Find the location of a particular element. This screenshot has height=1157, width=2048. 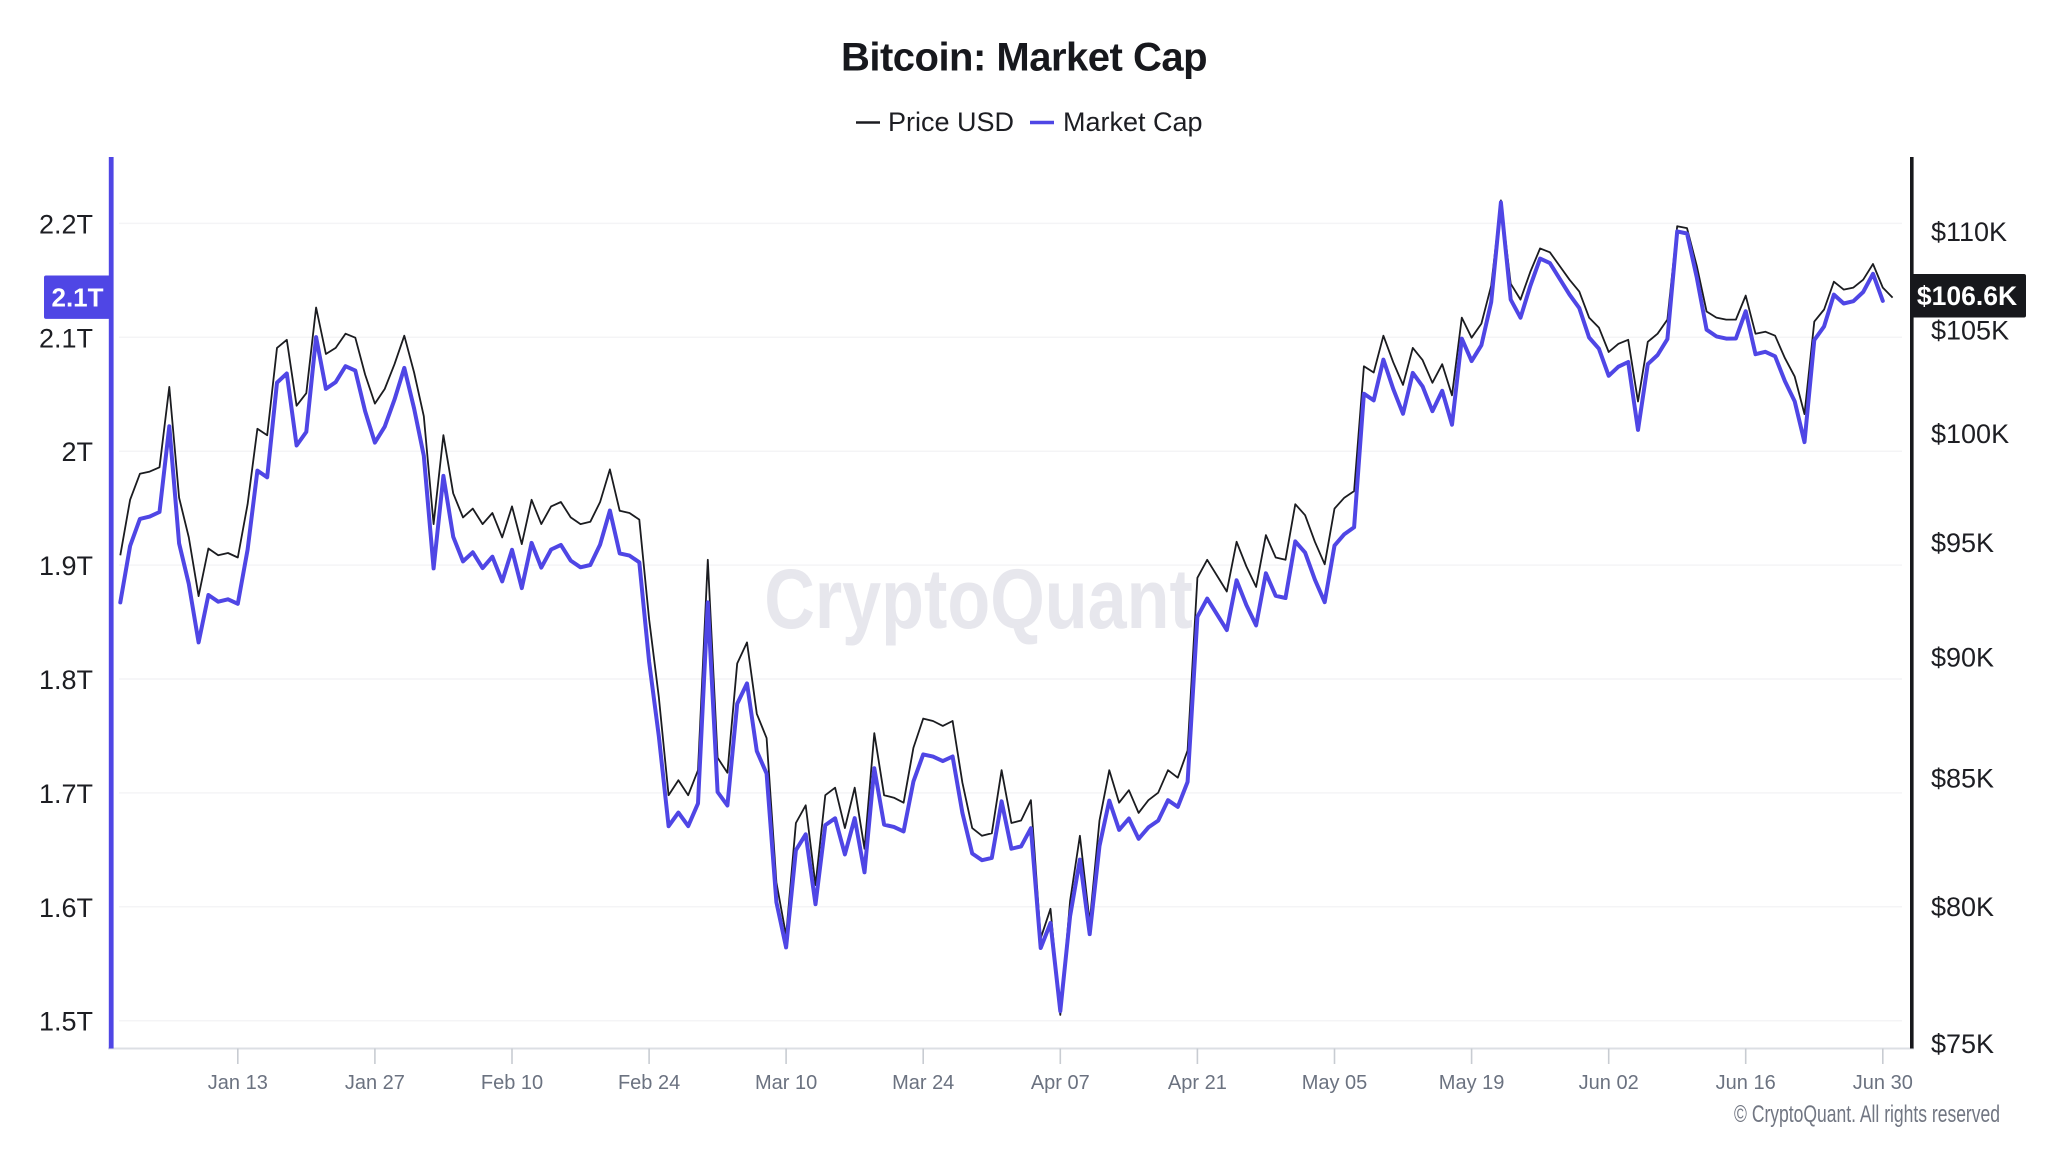

svg-text: Feb 10 is located at coordinates (512, 1083).